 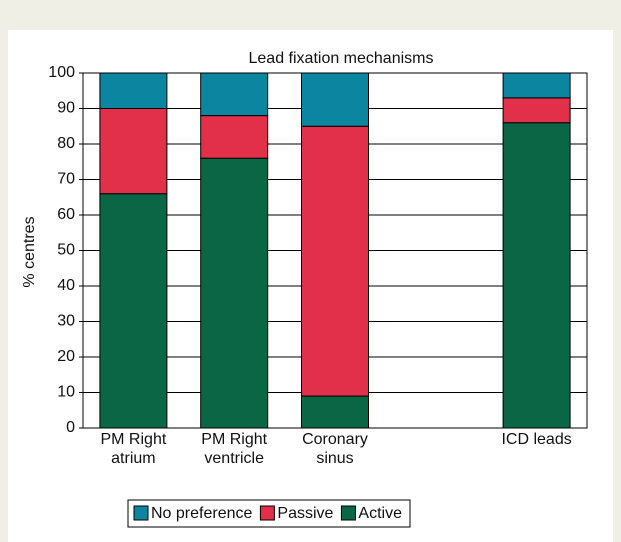 I want to click on y-tick-label: 40, so click(x=66, y=285).